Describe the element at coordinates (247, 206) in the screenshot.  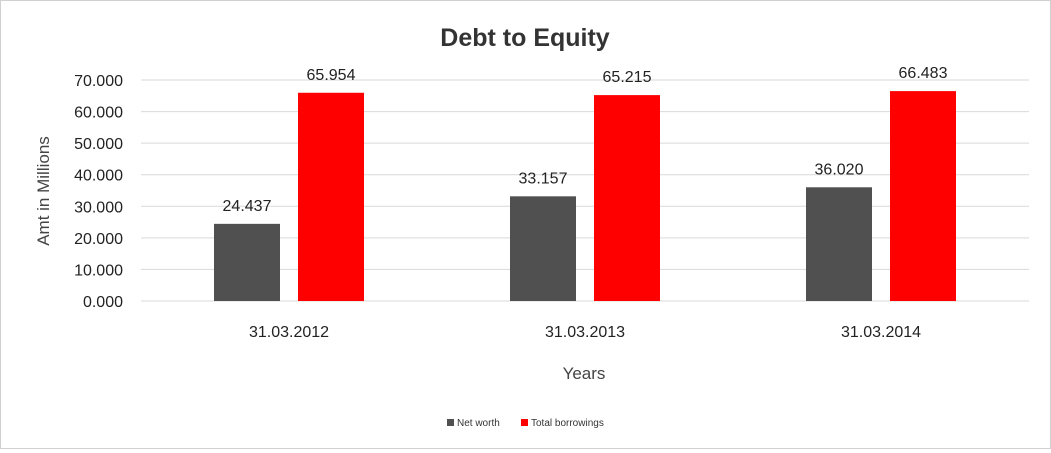
I see `data-label: 24.437` at that location.